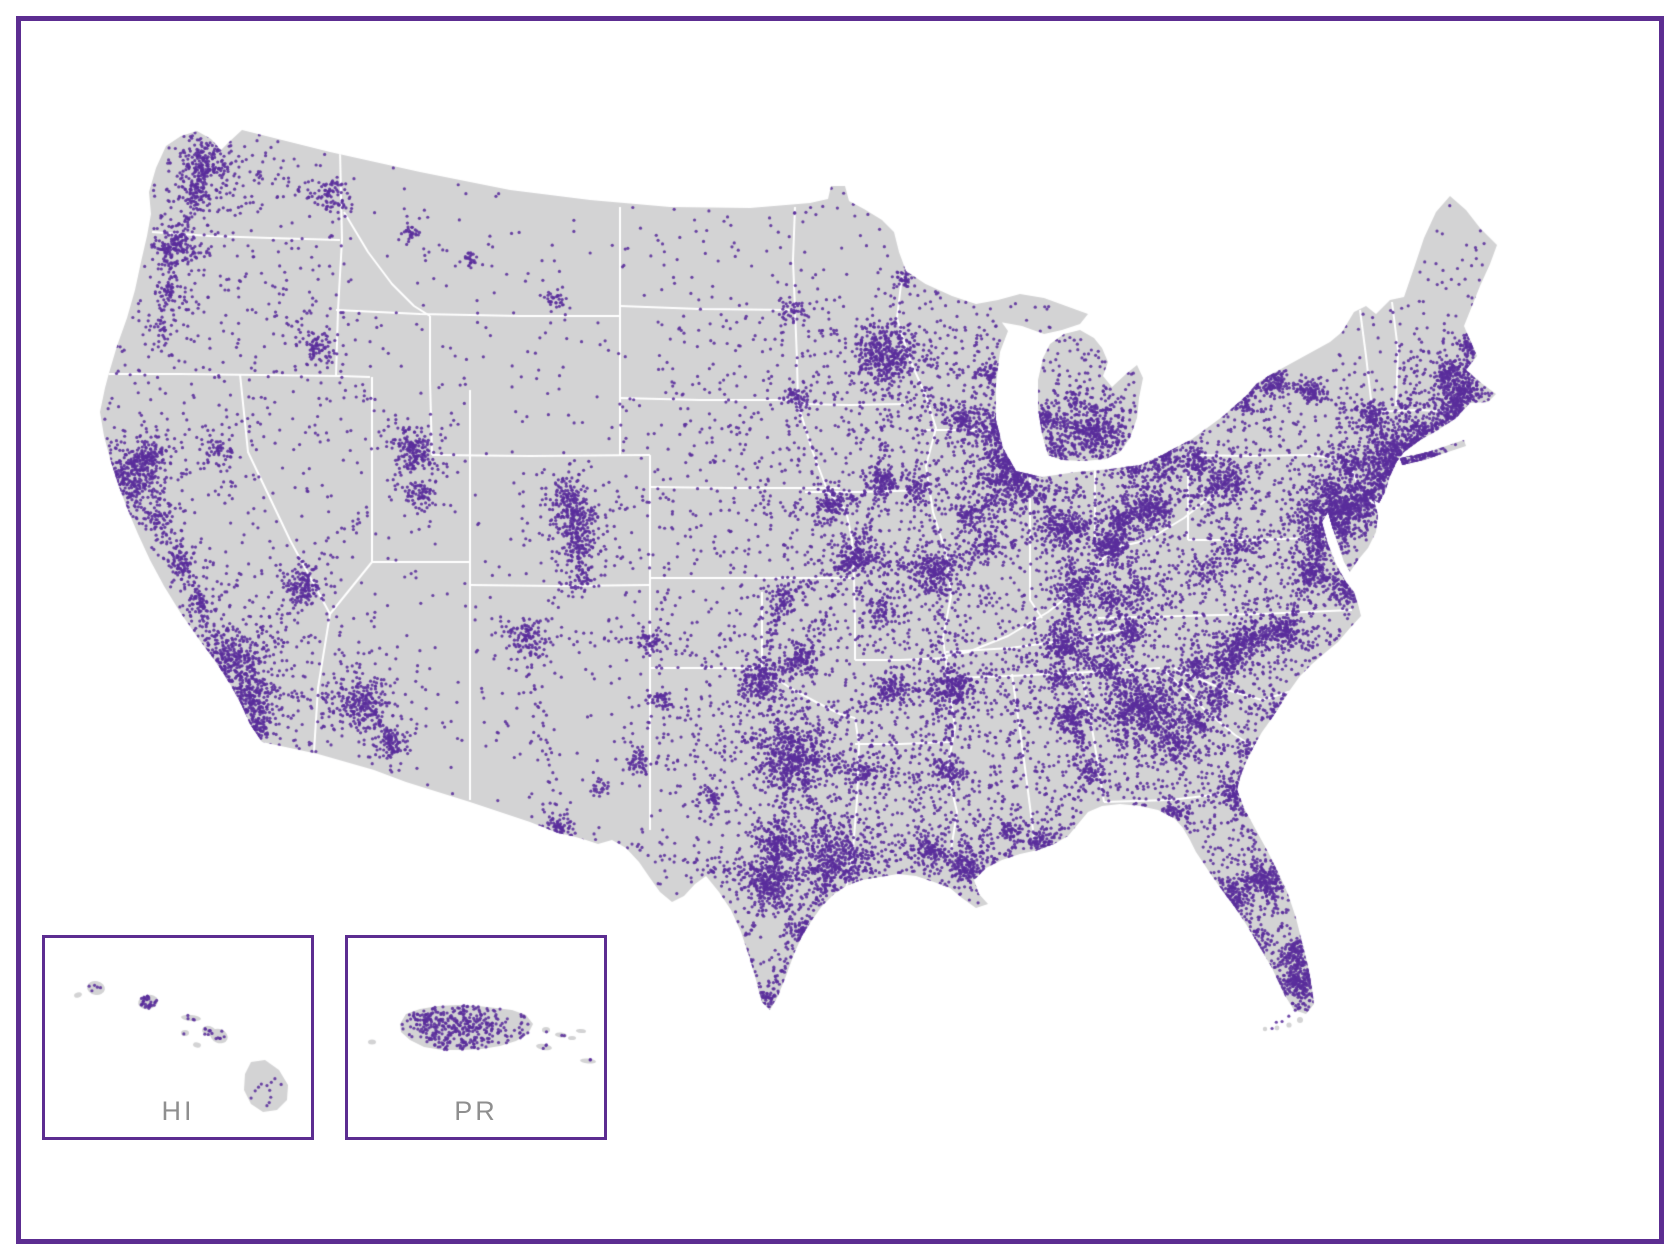 This screenshot has width=1680, height=1260. What do you see at coordinates (476, 1111) in the screenshot?
I see `puerto-rico-inset-label: PR` at bounding box center [476, 1111].